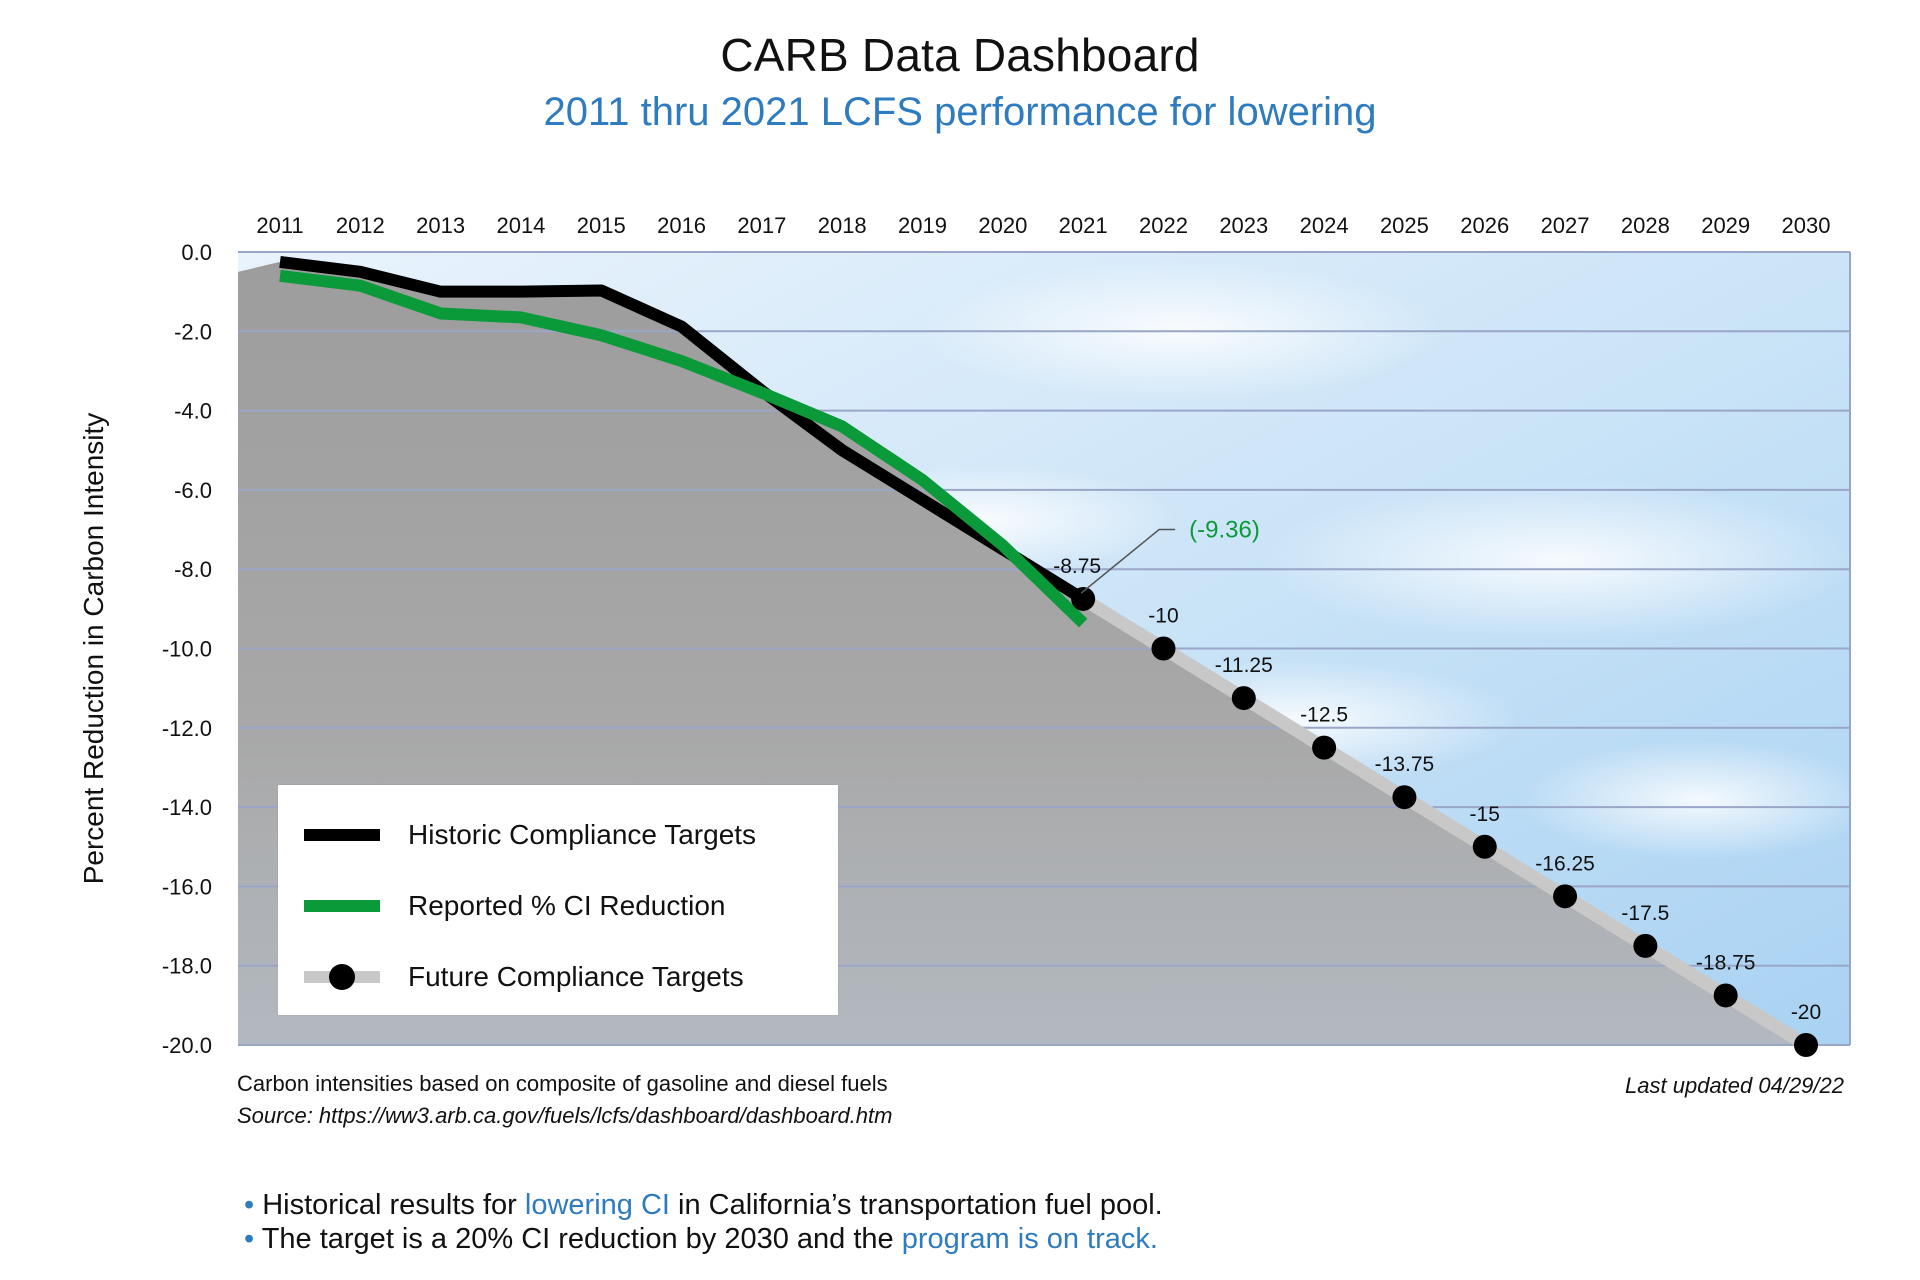  Describe the element at coordinates (93, 649) in the screenshot. I see `y-axis-label: Percent Reduction in Carbon Intensity` at that location.